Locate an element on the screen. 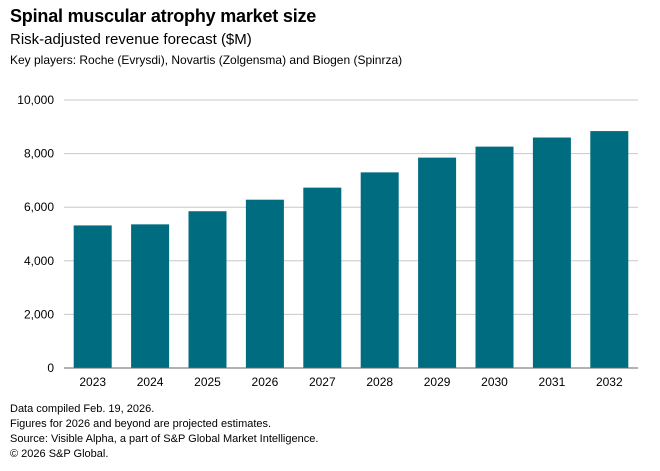 The width and height of the screenshot is (660, 471). y-tick-label: 2,000 is located at coordinates (39, 314).